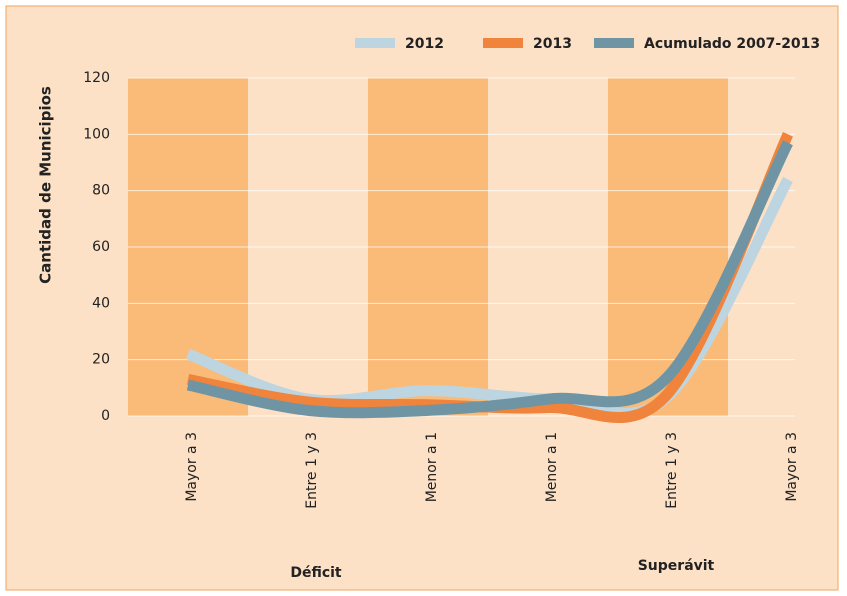 This screenshot has width=847, height=596. I want to click on legend-label: 2013, so click(552, 44).